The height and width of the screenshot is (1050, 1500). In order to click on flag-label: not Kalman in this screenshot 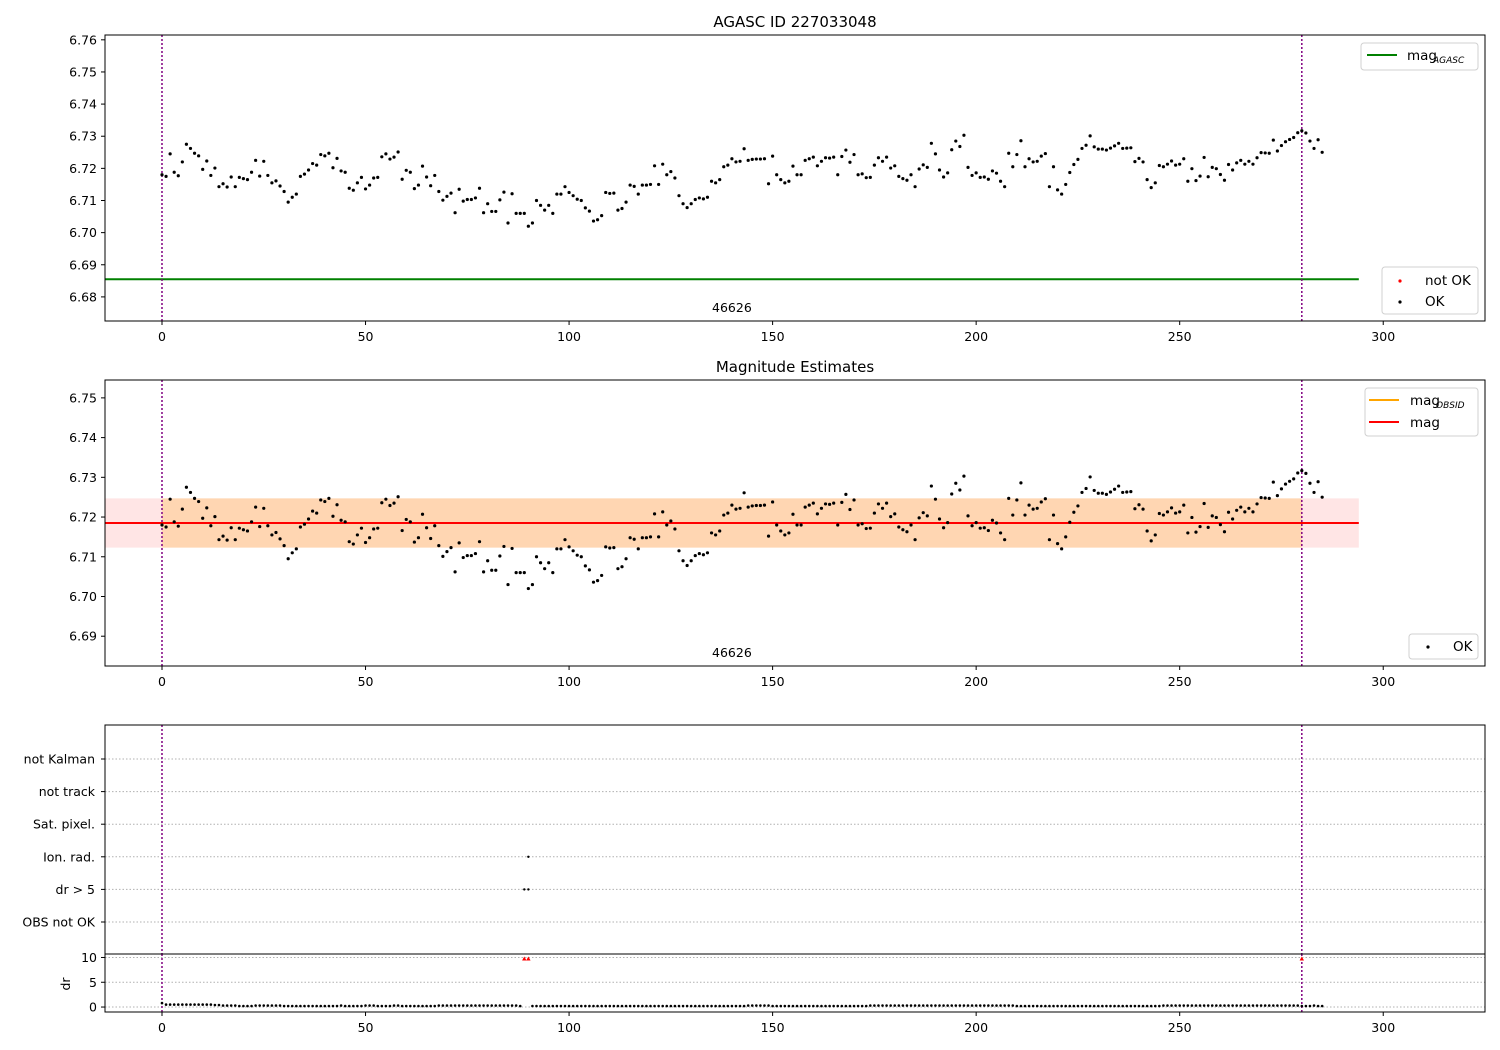, I will do `click(59, 759)`.